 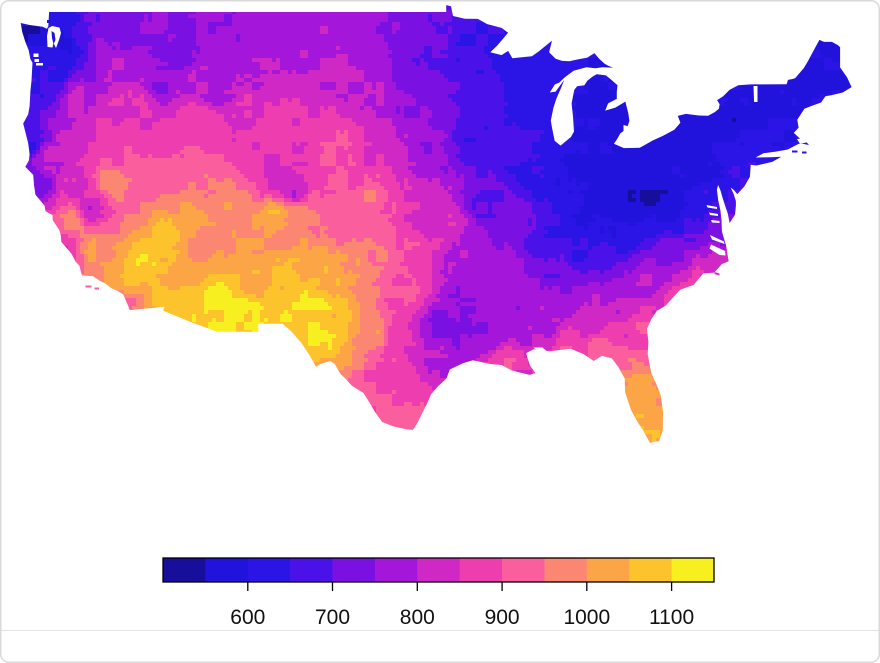 I want to click on svg-text: 1100, so click(x=671, y=617).